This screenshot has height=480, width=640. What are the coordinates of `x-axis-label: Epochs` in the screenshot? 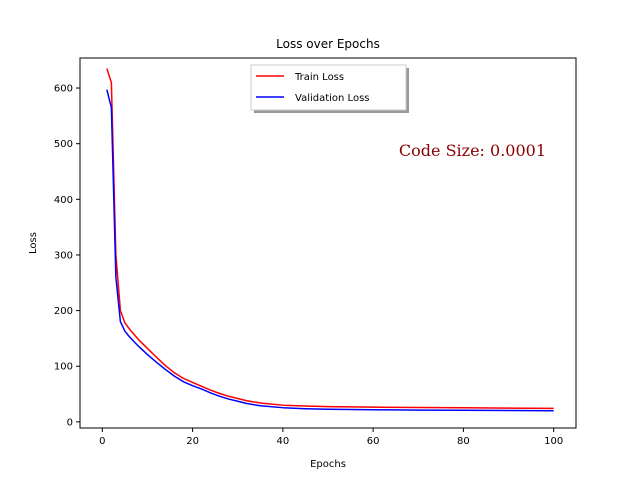 It's located at (328, 464).